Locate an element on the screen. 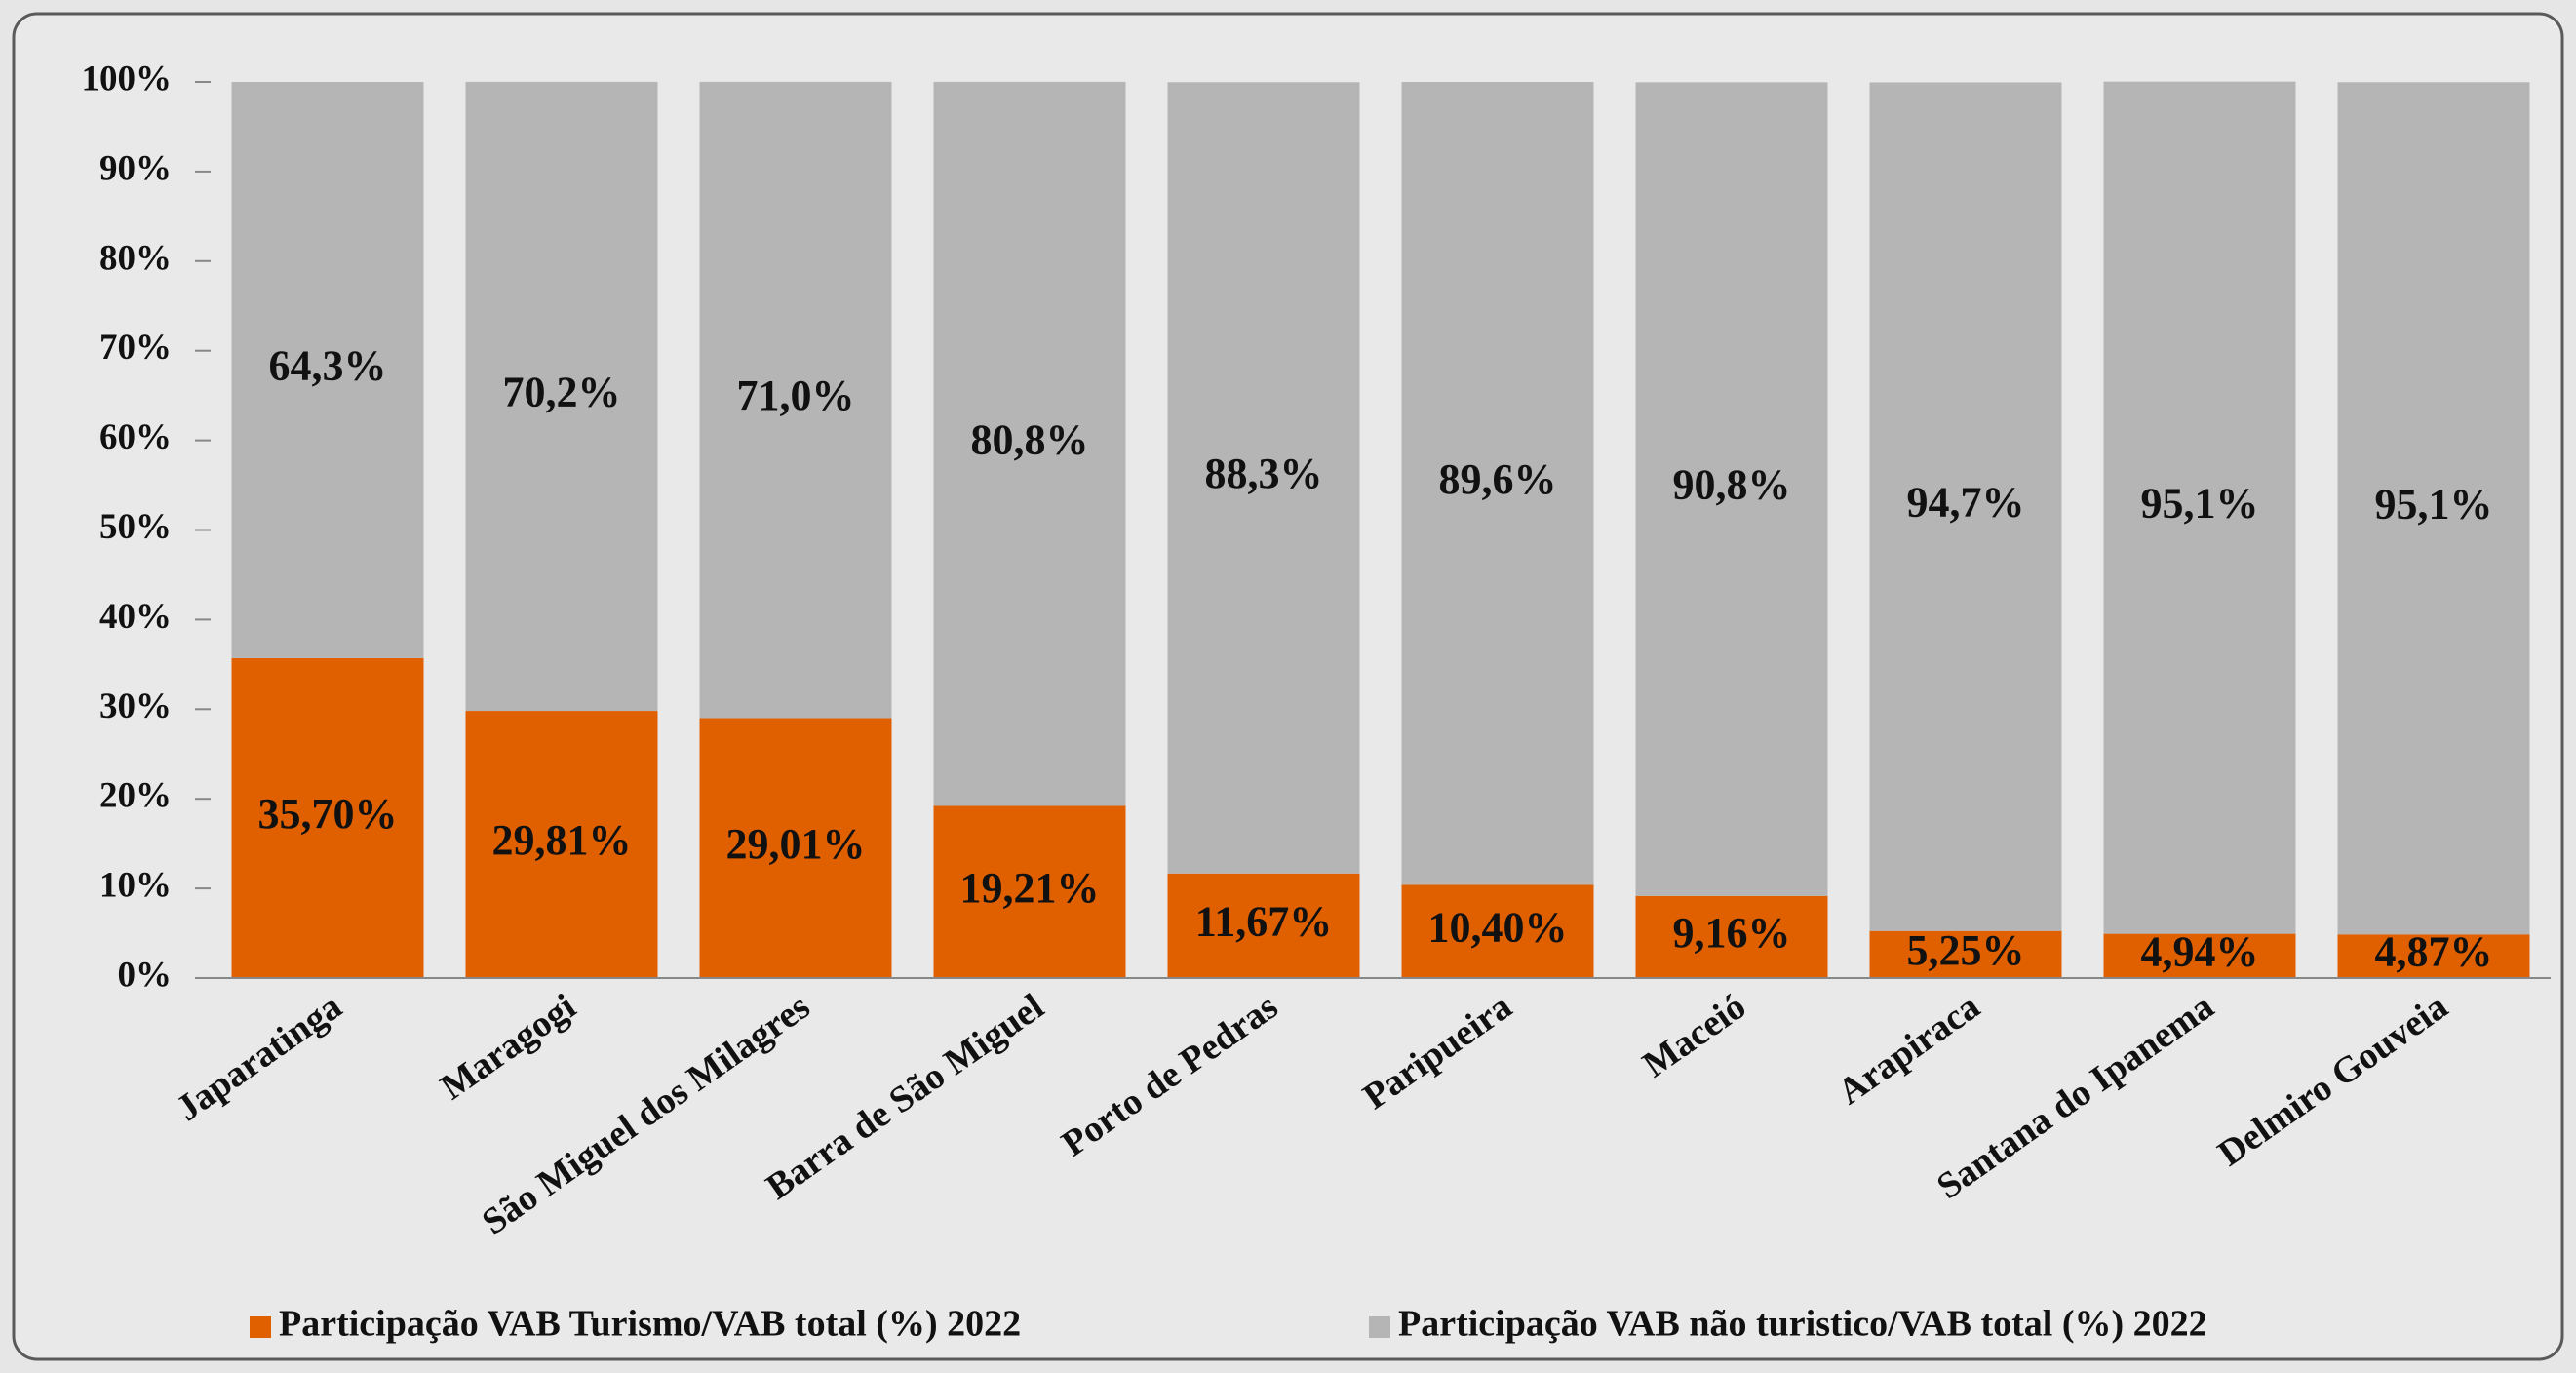 This screenshot has height=1373, width=2576. data-label: 29,81% is located at coordinates (562, 840).